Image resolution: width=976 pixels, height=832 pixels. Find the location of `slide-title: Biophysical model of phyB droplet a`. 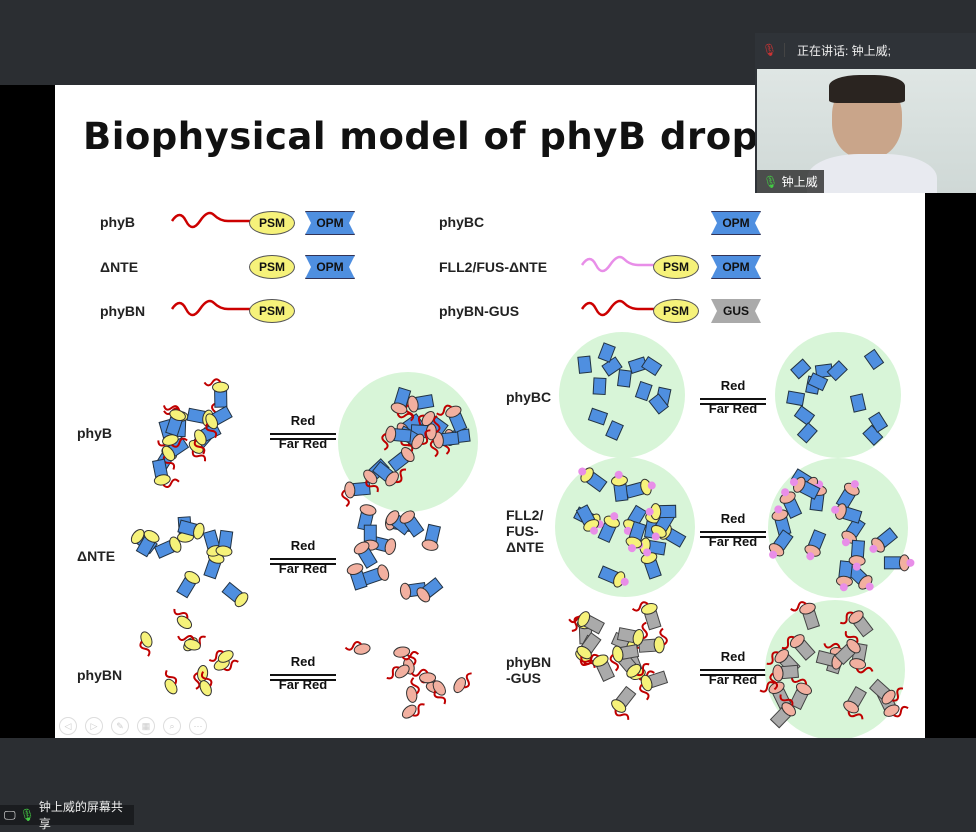

slide-title: Biophysical model of phyB droplet a is located at coordinates (469, 136).